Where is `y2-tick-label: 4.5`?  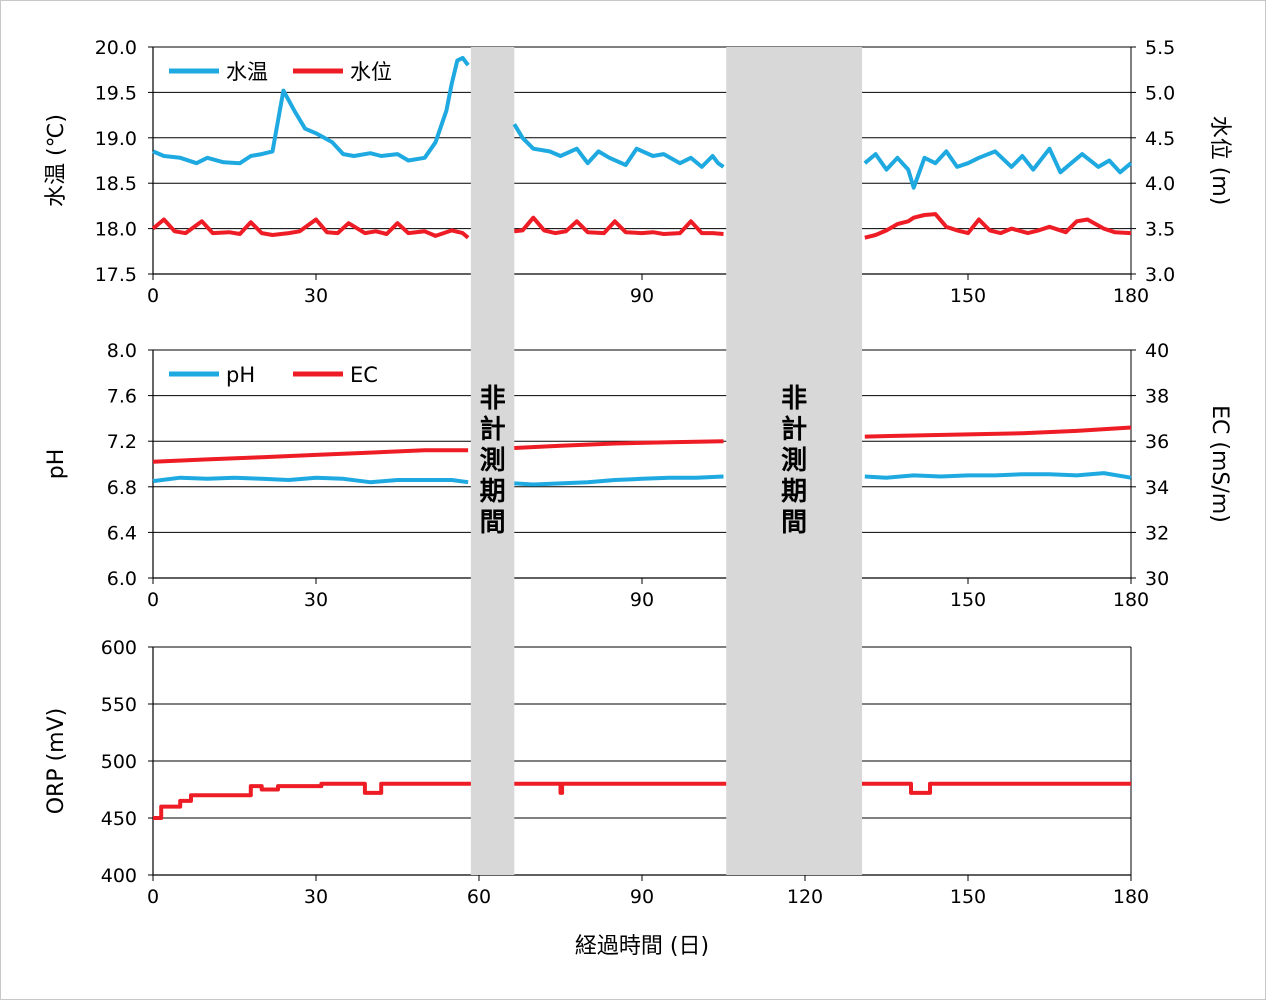
y2-tick-label: 4.5 is located at coordinates (1160, 139).